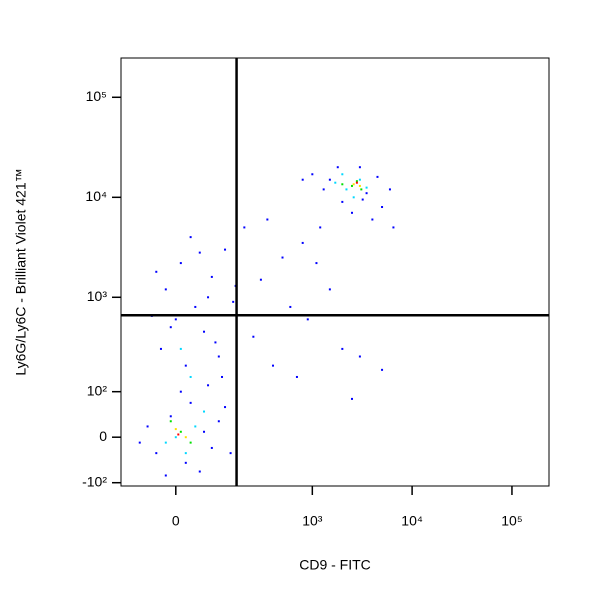  What do you see at coordinates (97, 390) in the screenshot?
I see `y-tick-label: 10²` at bounding box center [97, 390].